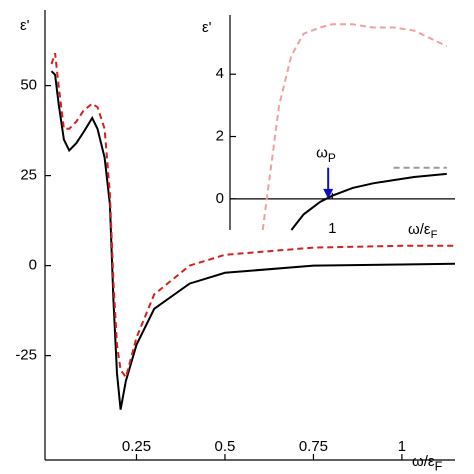 The image size is (474, 474). Describe the element at coordinates (26, 355) in the screenshot. I see `y-tick-label: -25` at that location.